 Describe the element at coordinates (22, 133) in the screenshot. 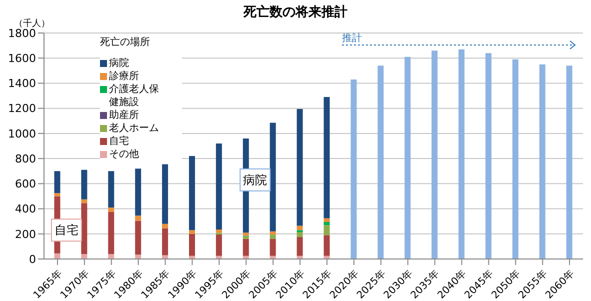

I see `y-tick-label: 1000` at that location.